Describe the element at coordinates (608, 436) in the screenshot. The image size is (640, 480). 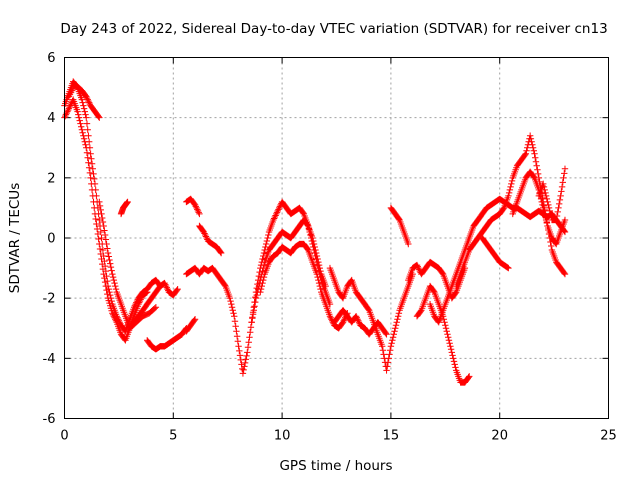
I see `x-tick-label: 25` at that location.